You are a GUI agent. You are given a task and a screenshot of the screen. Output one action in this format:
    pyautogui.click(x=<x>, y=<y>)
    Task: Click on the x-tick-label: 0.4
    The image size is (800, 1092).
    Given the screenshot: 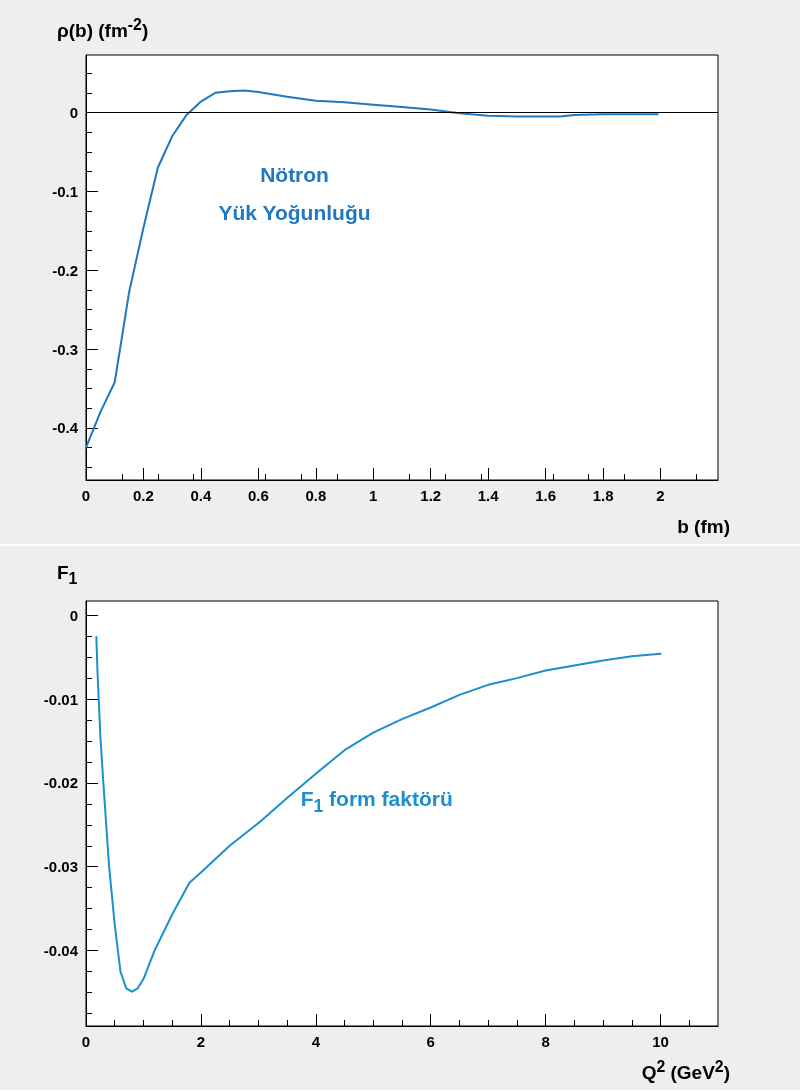 What is the action you would take?
    pyautogui.click(x=201, y=495)
    